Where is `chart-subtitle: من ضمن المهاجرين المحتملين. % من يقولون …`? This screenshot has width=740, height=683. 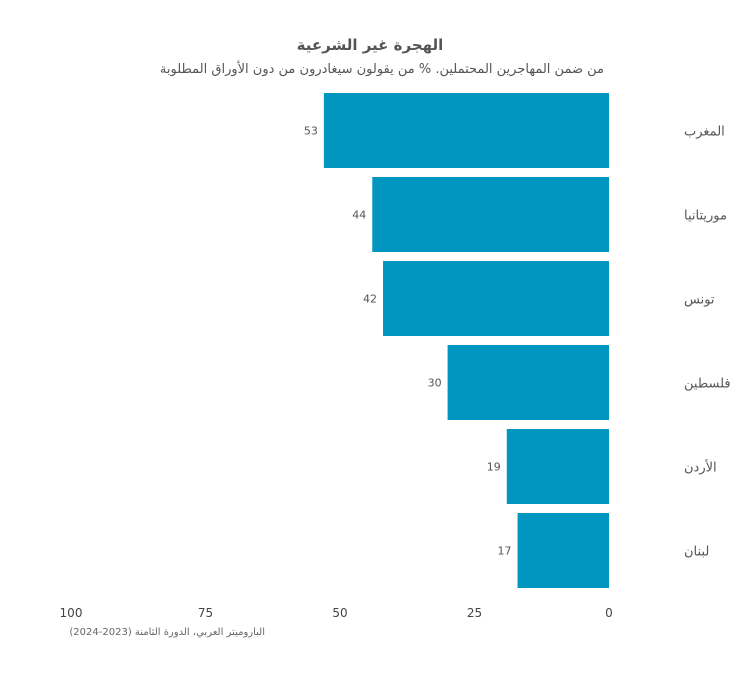
chart-subtitle: من ضمن المهاجرين المحتملين. % من يقولون … is located at coordinates (381, 69).